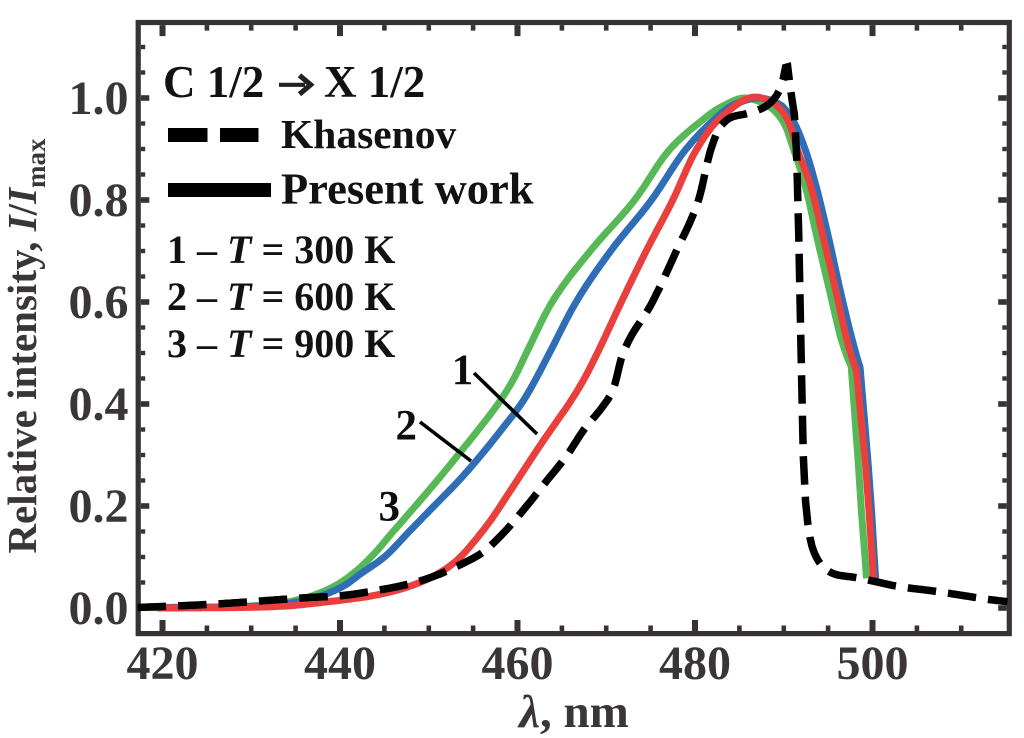  What do you see at coordinates (163, 663) in the screenshot?
I see `svg-text: 420` at bounding box center [163, 663].